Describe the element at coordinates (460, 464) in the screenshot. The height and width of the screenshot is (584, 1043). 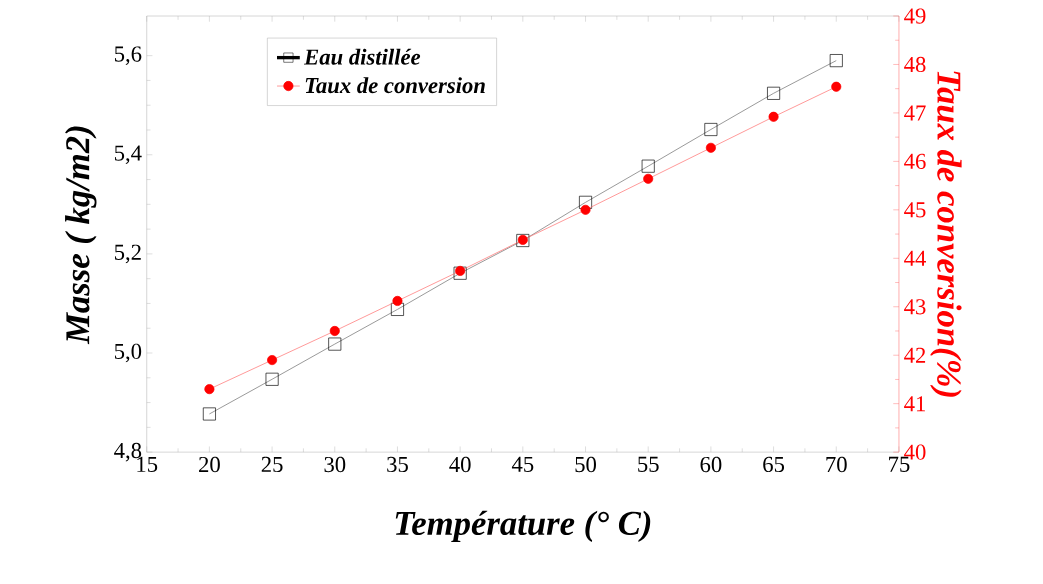
I see `x-tick-label: 40` at that location.